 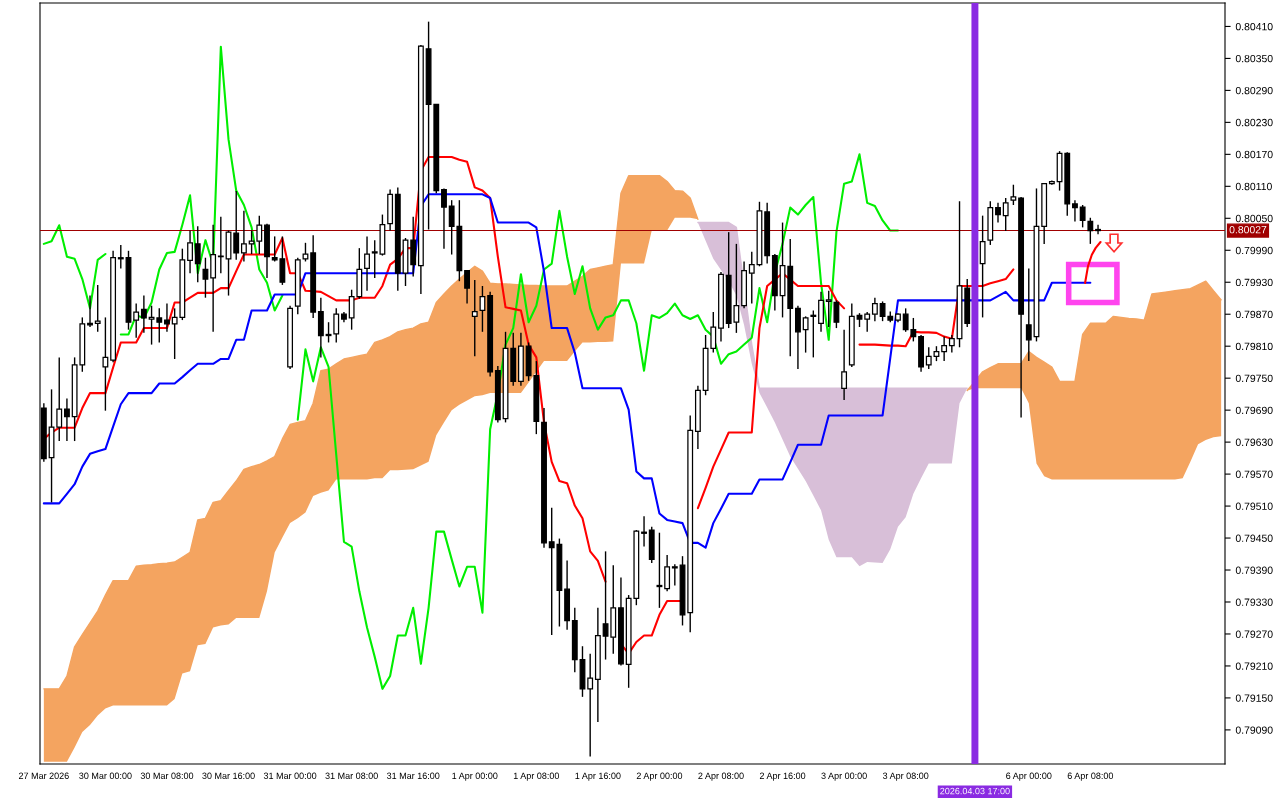 What do you see at coordinates (598, 776) in the screenshot?
I see `x-tick-label: 1 Apr 16:00` at bounding box center [598, 776].